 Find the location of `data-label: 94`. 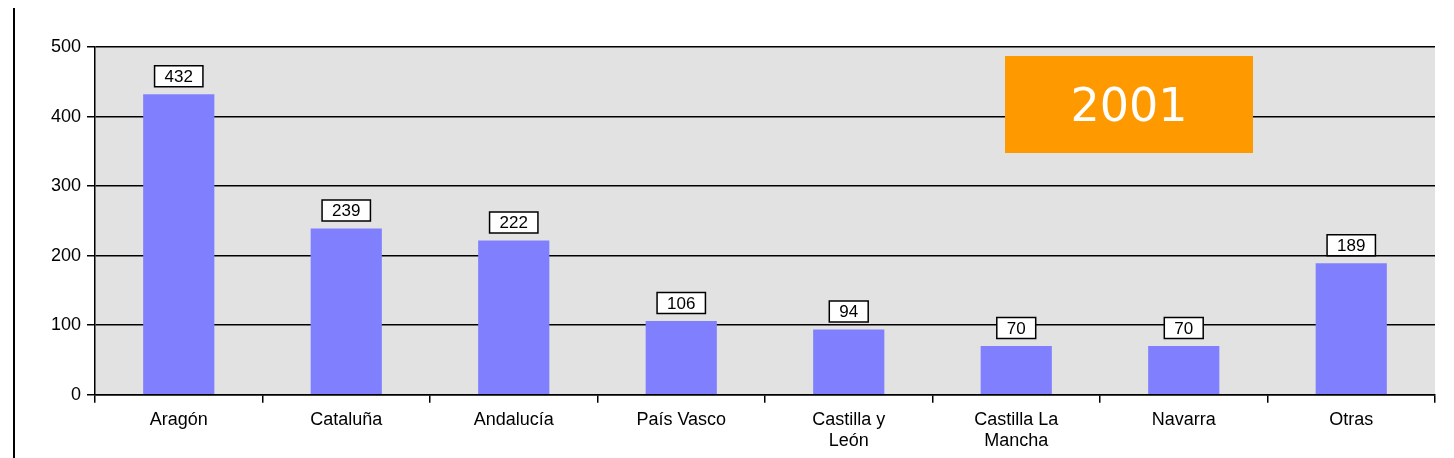

data-label: 94 is located at coordinates (849, 312).